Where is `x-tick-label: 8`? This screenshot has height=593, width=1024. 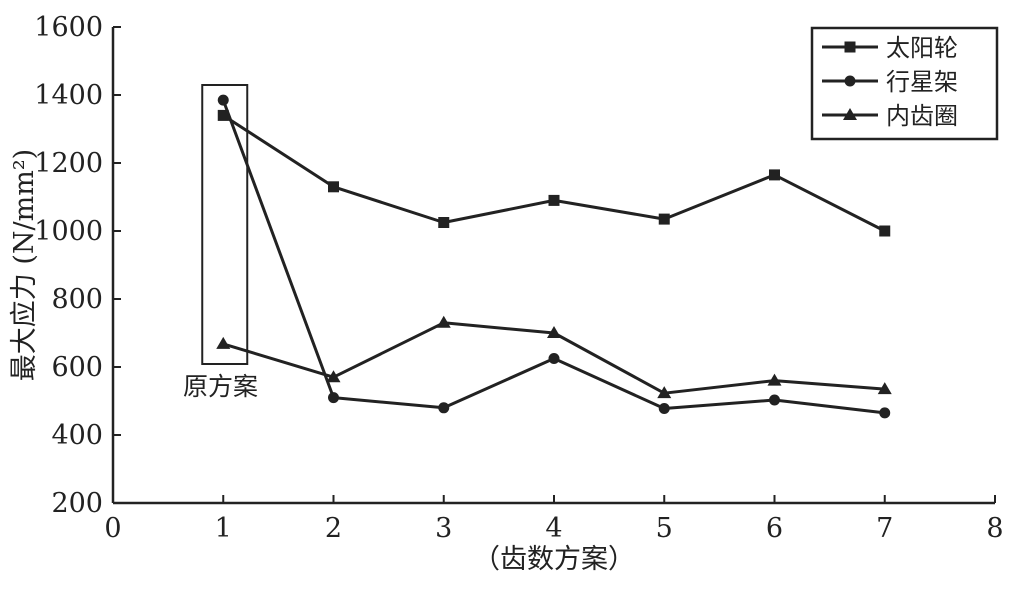 x-tick-label: 8 is located at coordinates (994, 528).